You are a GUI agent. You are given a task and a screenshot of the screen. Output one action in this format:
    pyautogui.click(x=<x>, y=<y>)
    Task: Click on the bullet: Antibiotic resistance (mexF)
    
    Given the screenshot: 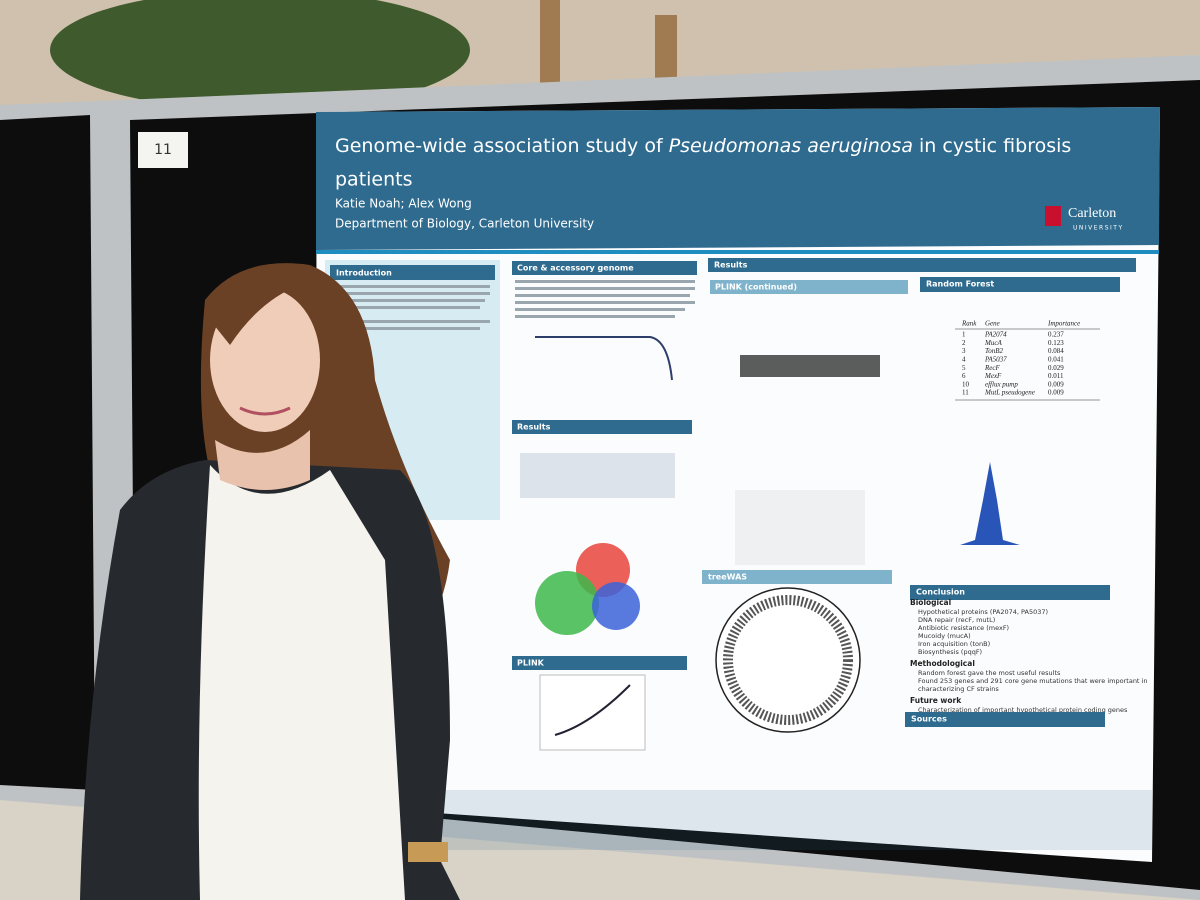 What is the action you would take?
    pyautogui.click(x=963, y=628)
    